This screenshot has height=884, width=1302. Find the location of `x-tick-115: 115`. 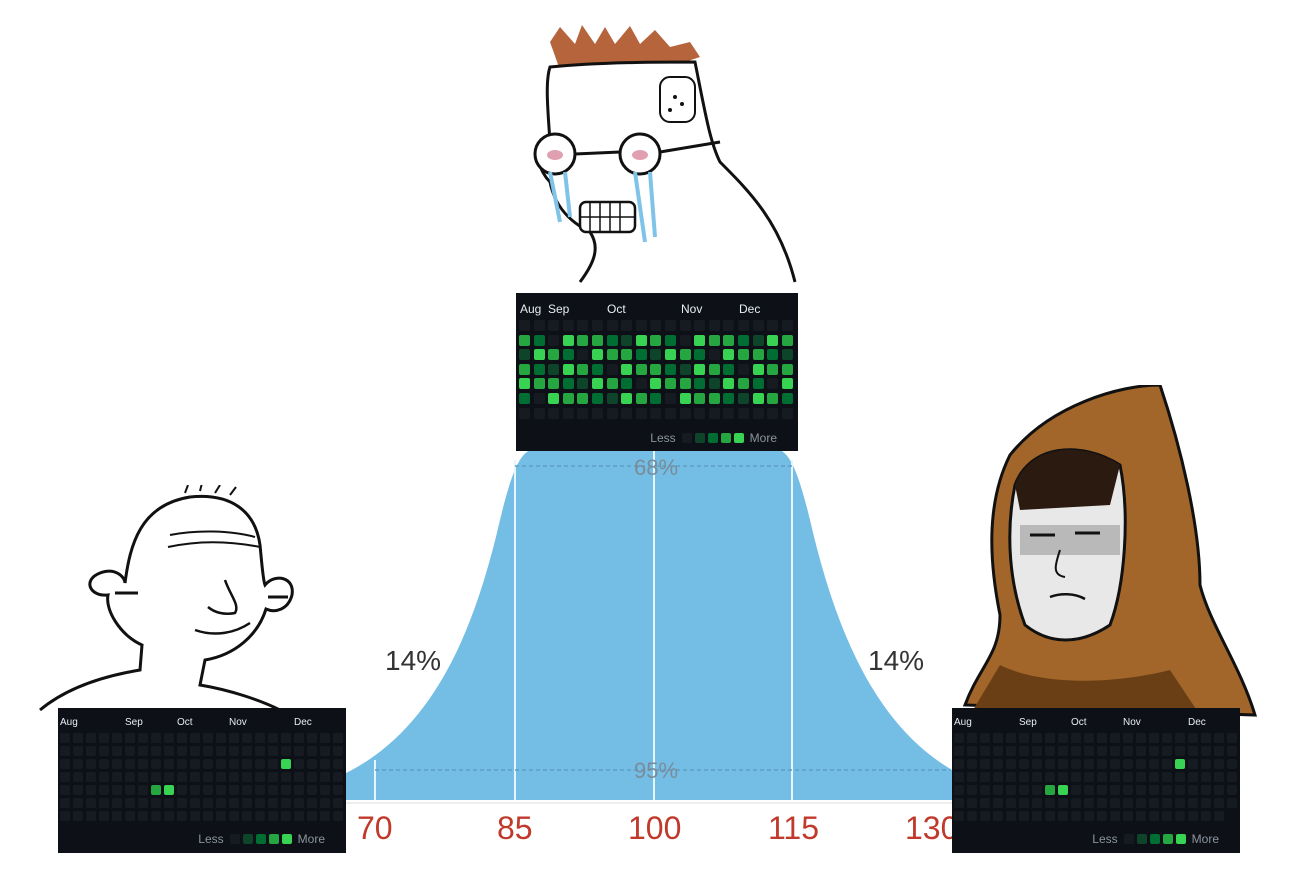

x-tick-115: 115 is located at coordinates (794, 828).